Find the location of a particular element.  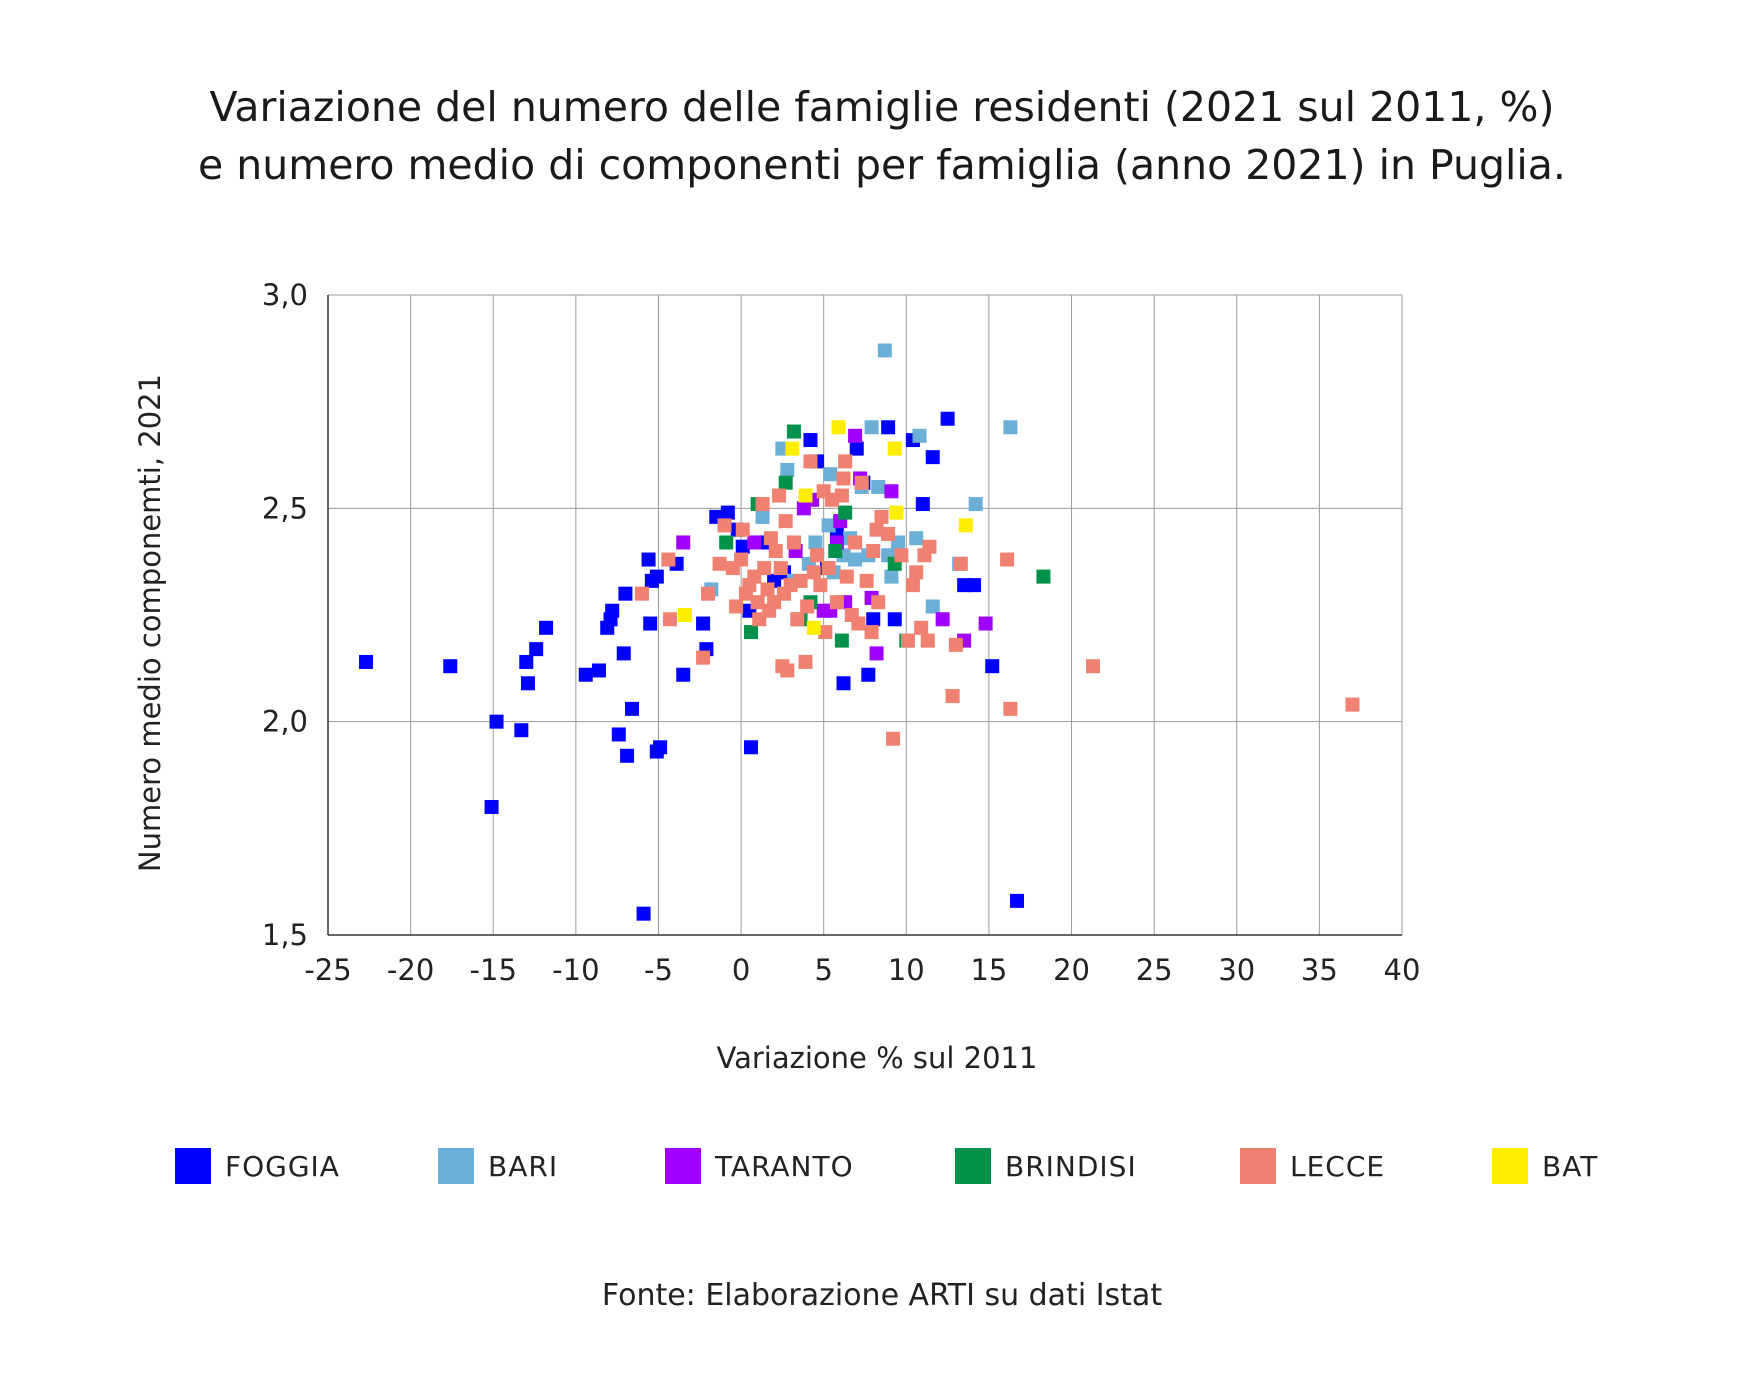

x-tick-label: 10 is located at coordinates (906, 970).